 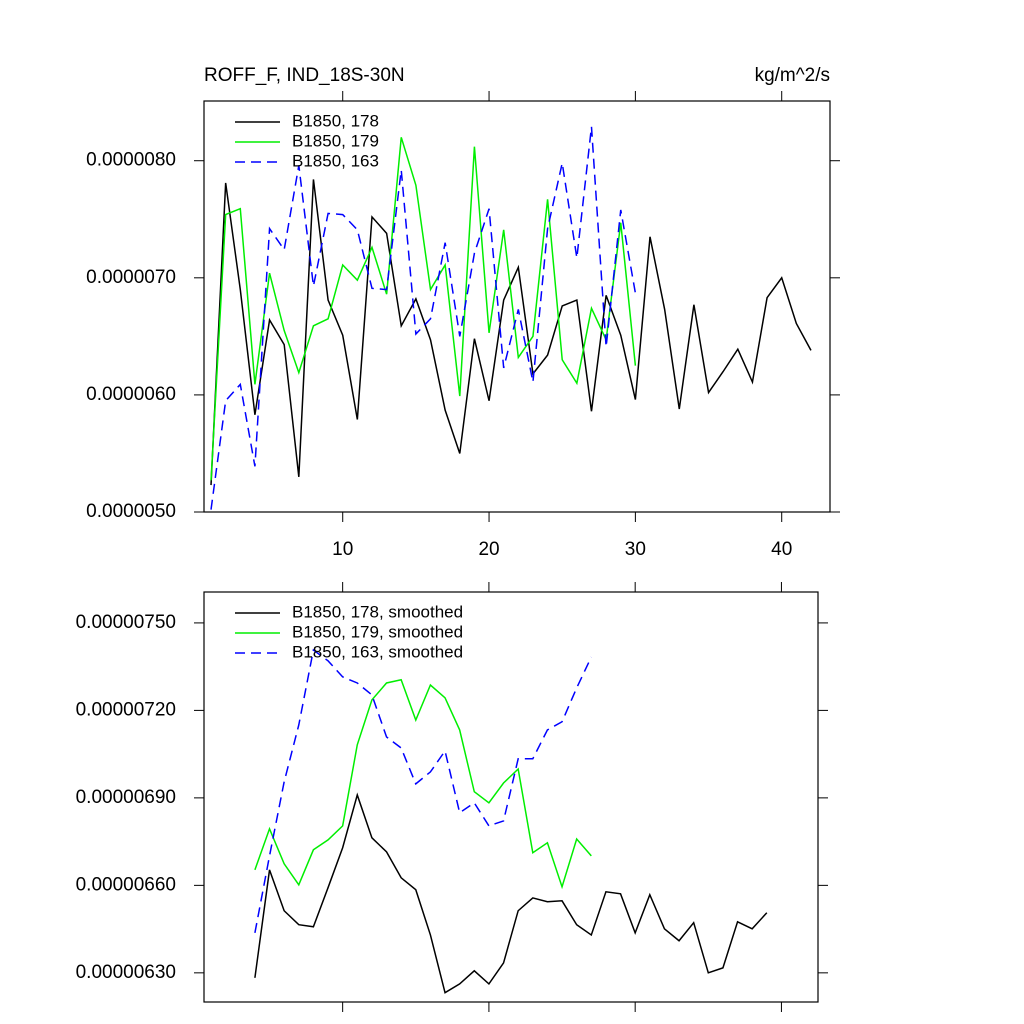 I want to click on chart-title: ROFF_F, IND_18S-30N, so click(x=304, y=75).